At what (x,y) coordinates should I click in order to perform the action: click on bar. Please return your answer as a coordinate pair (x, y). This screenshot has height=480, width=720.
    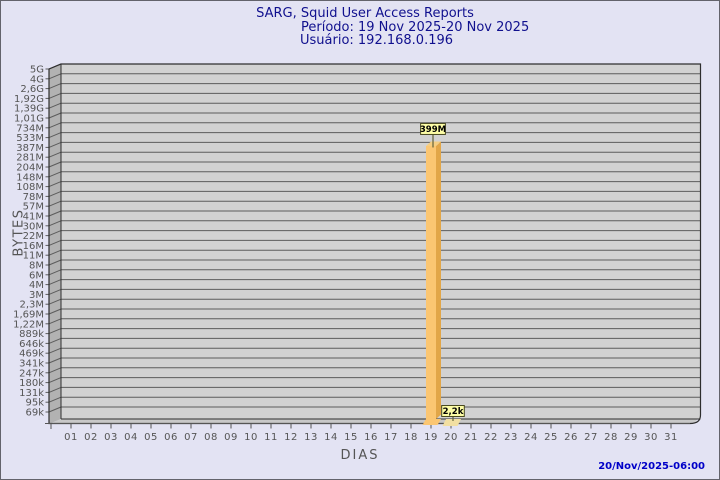
    Looking at the image, I should click on (431, 282).